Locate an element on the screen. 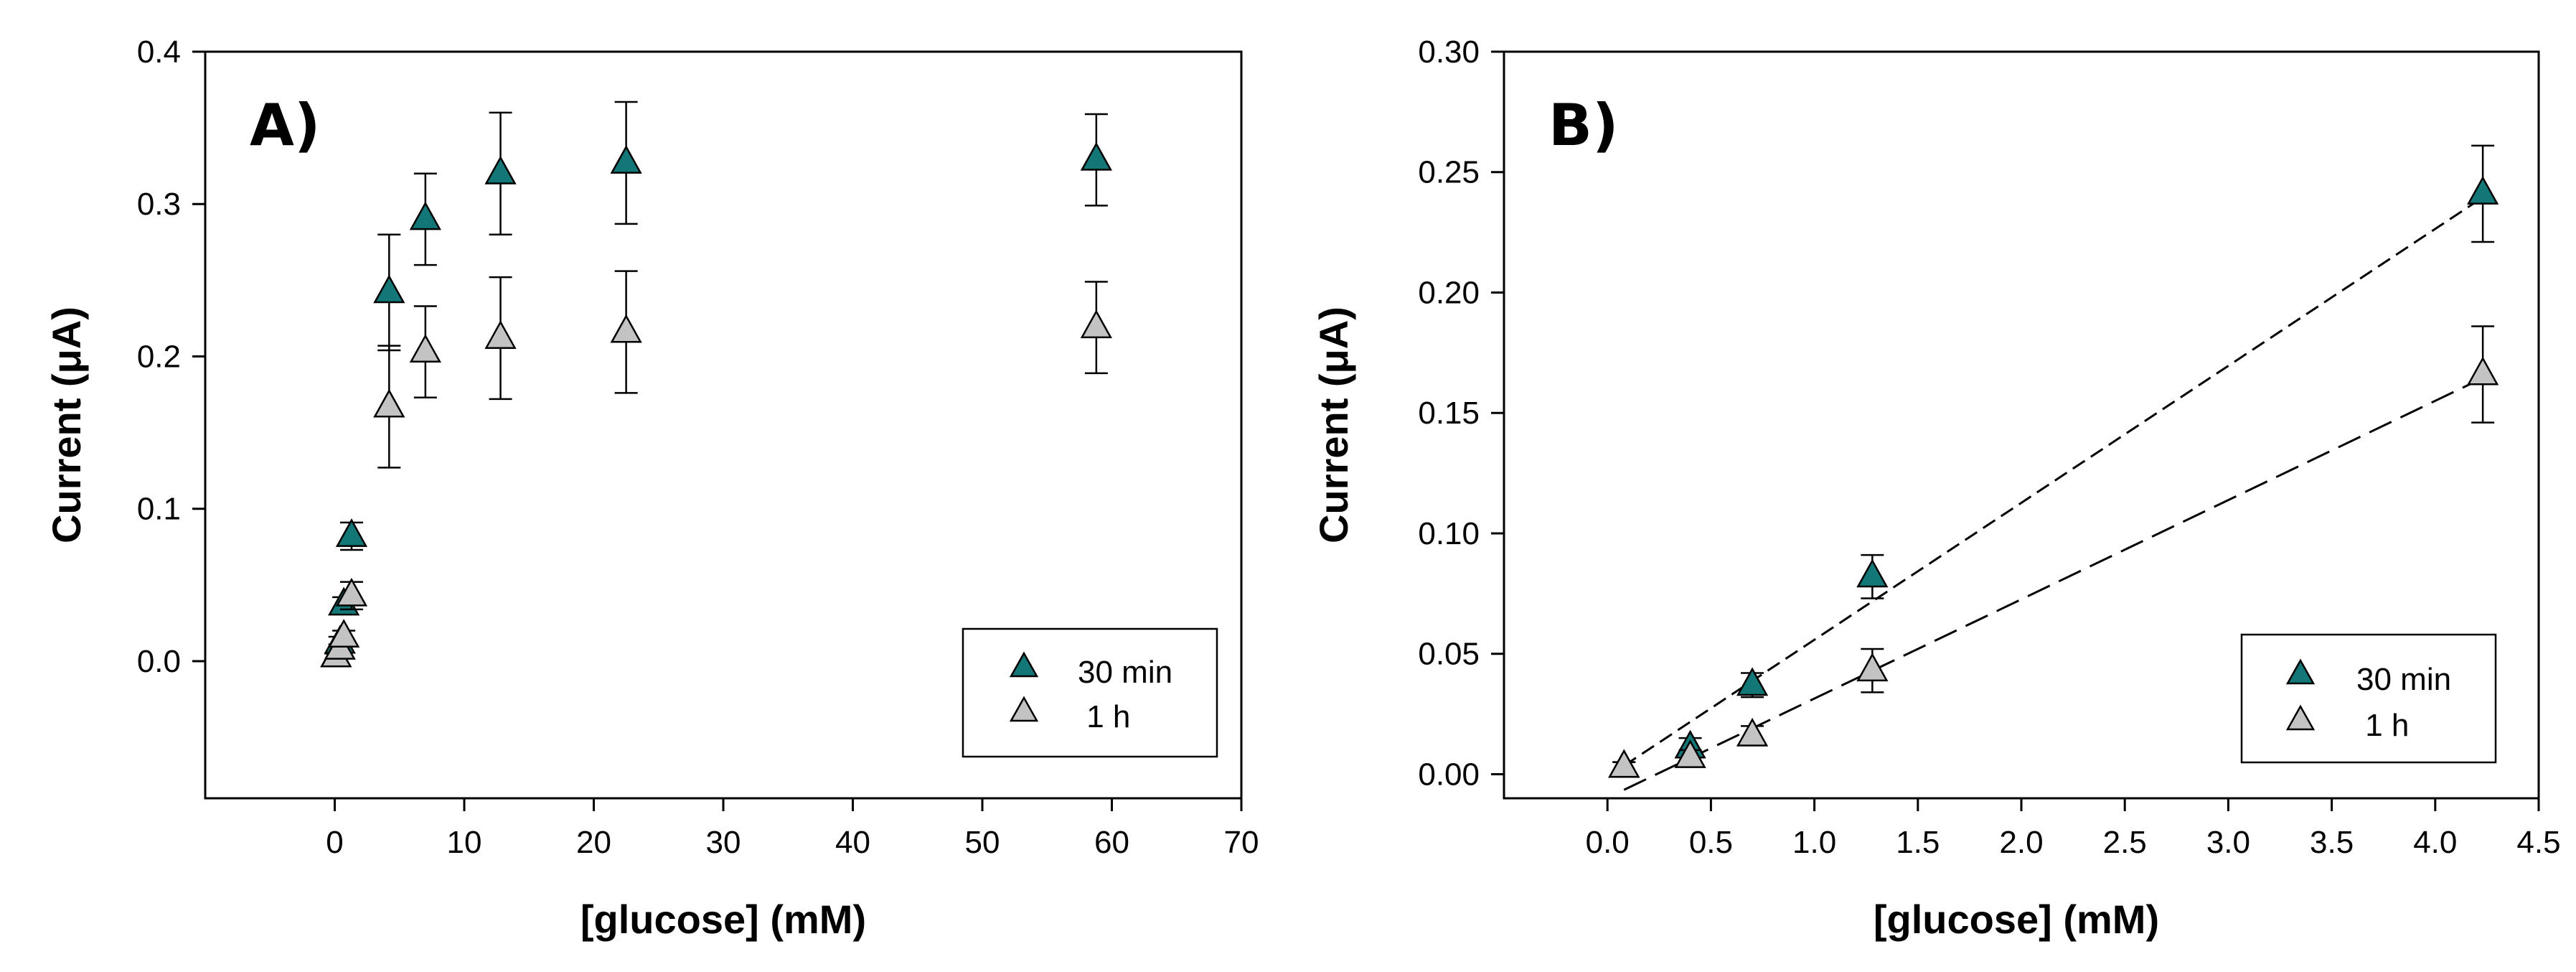 This screenshot has width=2576, height=972. panel-a-x-tick-label: 50 is located at coordinates (982, 842).